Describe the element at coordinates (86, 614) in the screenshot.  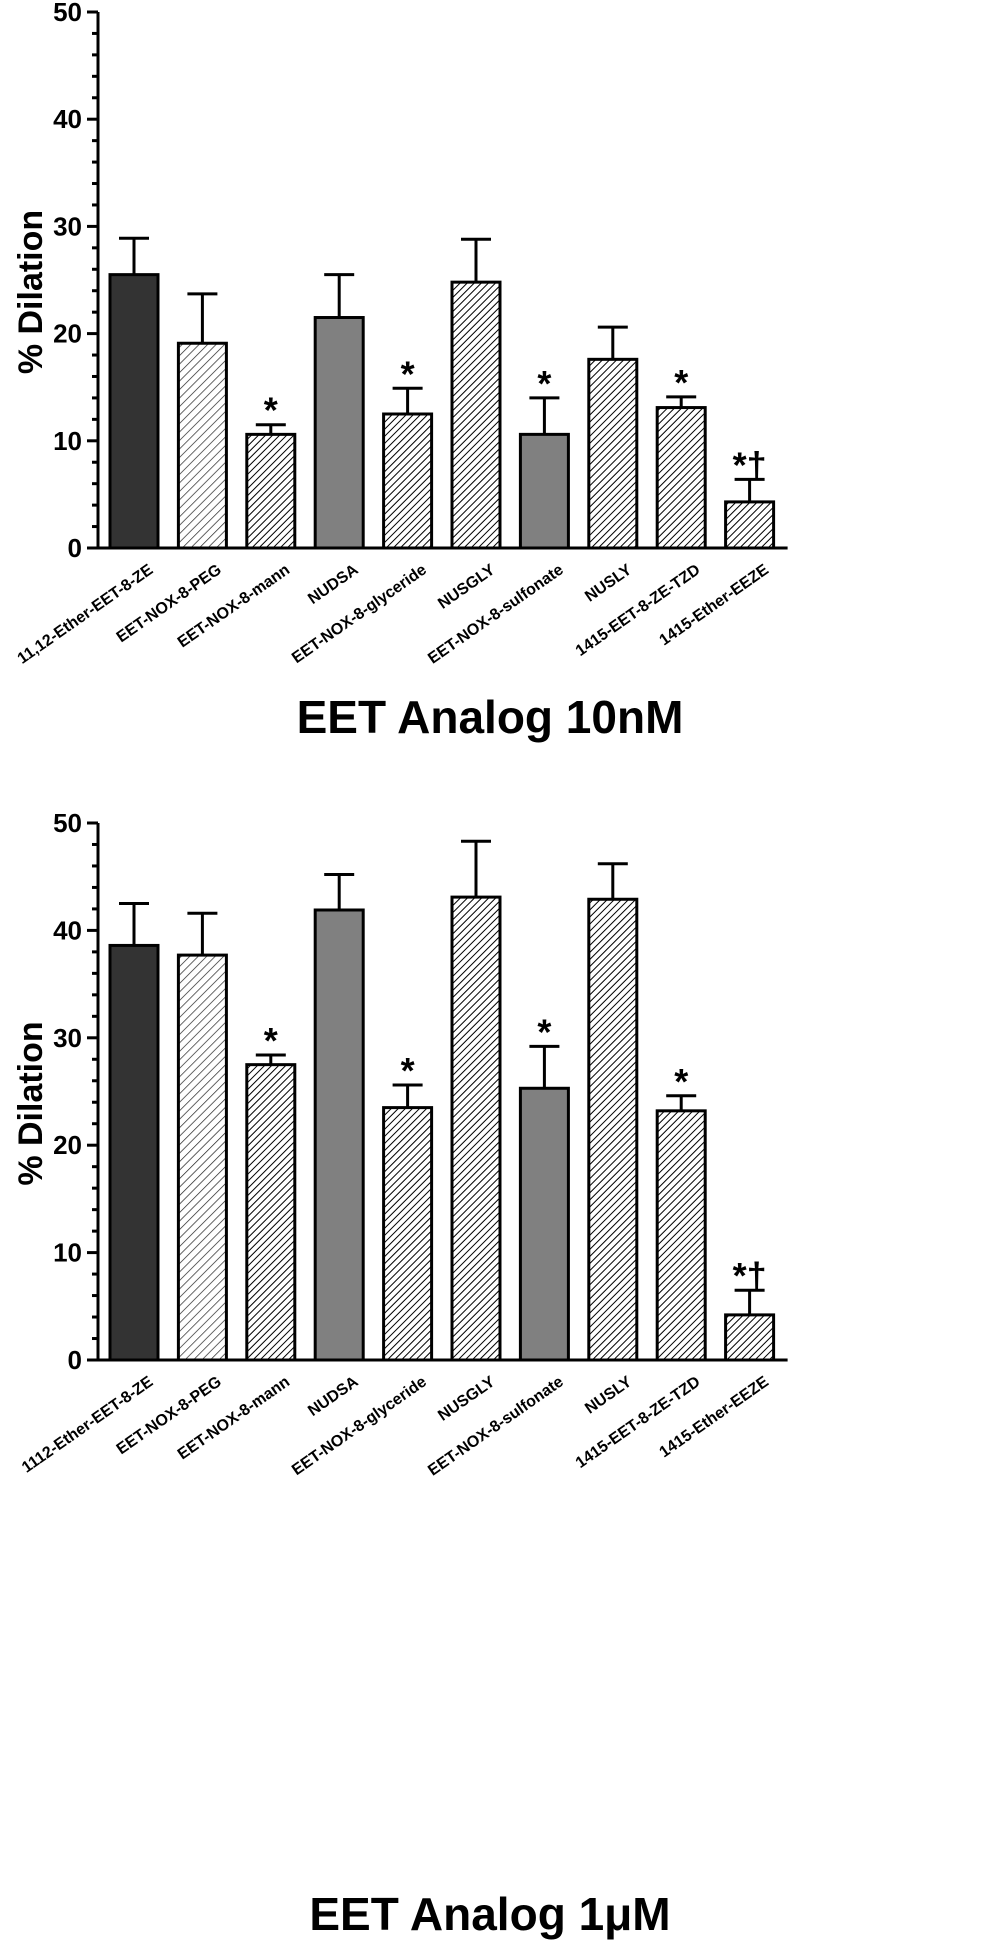
I see `category-label: 11,12-Ether-EET-8-ZE` at that location.